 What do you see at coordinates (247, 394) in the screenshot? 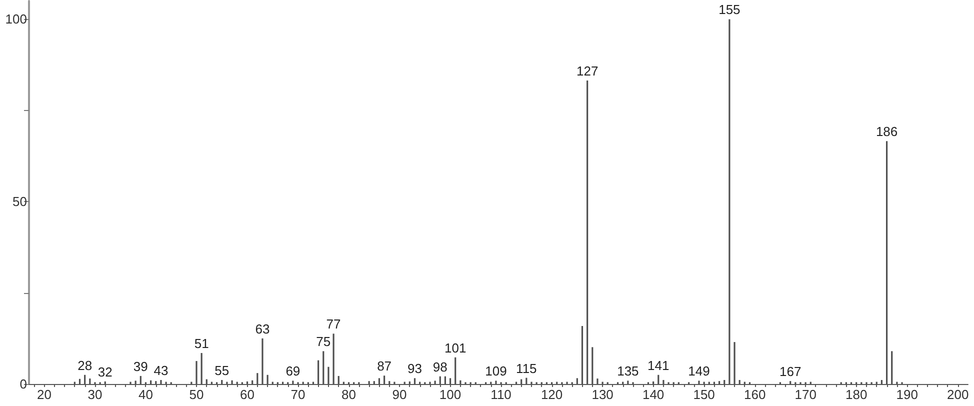
I see `x-tick-label: 60` at bounding box center [247, 394].